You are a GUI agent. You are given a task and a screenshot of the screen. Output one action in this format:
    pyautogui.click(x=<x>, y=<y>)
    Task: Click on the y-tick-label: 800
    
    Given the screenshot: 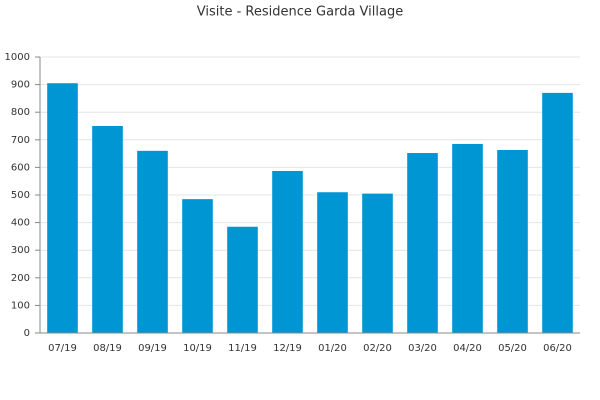 What is the action you would take?
    pyautogui.click(x=20, y=112)
    